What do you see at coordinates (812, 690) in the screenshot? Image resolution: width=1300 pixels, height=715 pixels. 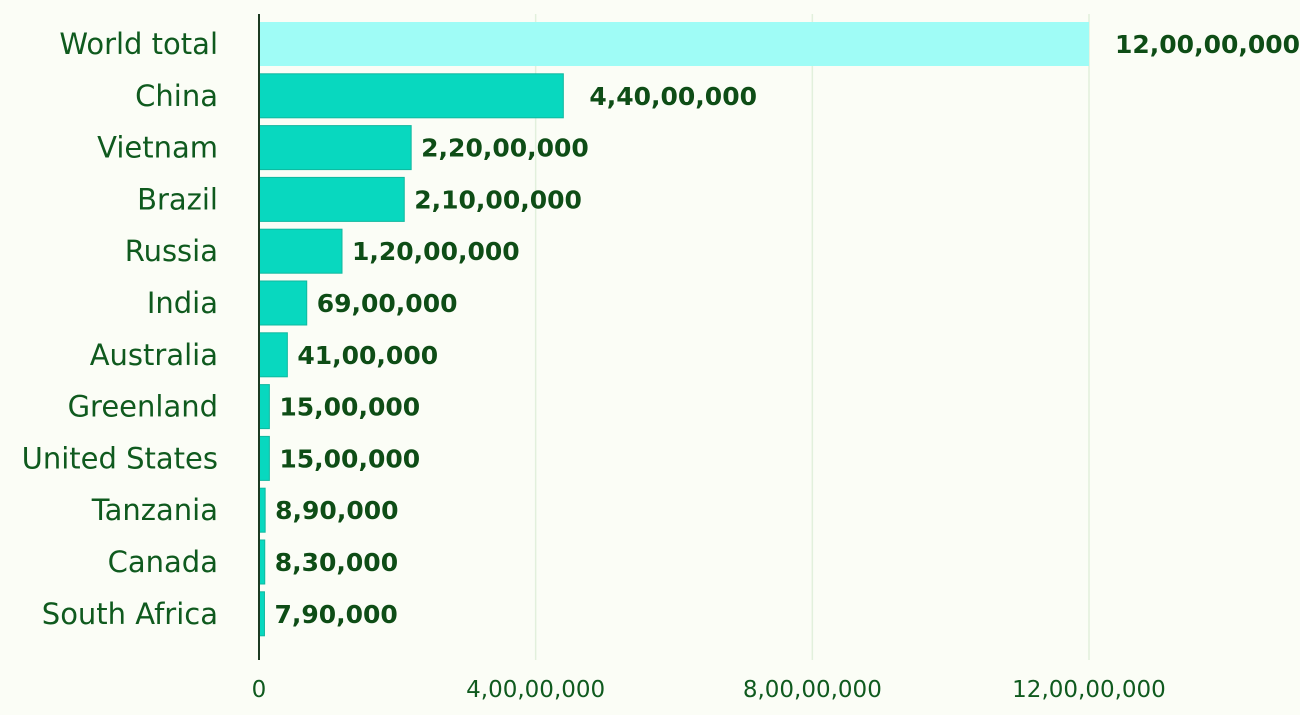 I see `x-tick-label-2: 8,00,00,000` at bounding box center [812, 690].